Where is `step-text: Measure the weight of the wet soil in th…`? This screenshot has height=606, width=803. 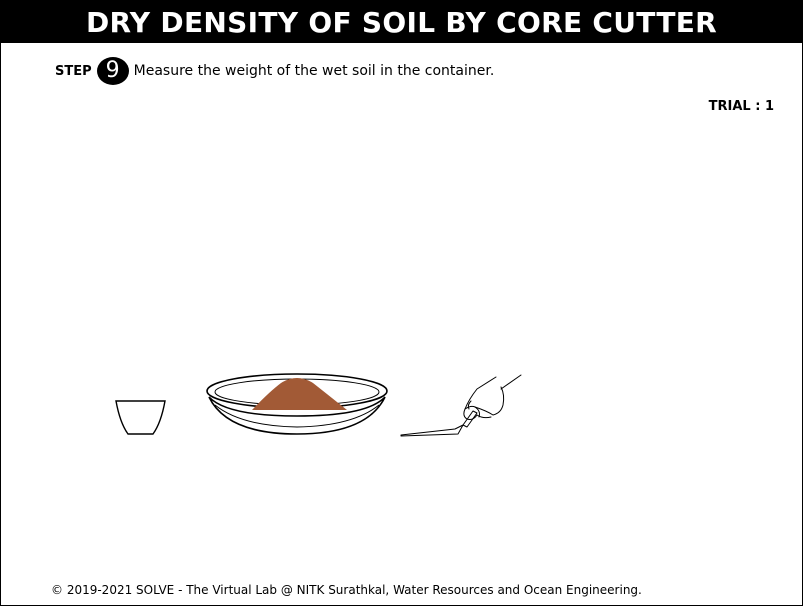 step-text: Measure the weight of the wet soil in th… is located at coordinates (314, 71).